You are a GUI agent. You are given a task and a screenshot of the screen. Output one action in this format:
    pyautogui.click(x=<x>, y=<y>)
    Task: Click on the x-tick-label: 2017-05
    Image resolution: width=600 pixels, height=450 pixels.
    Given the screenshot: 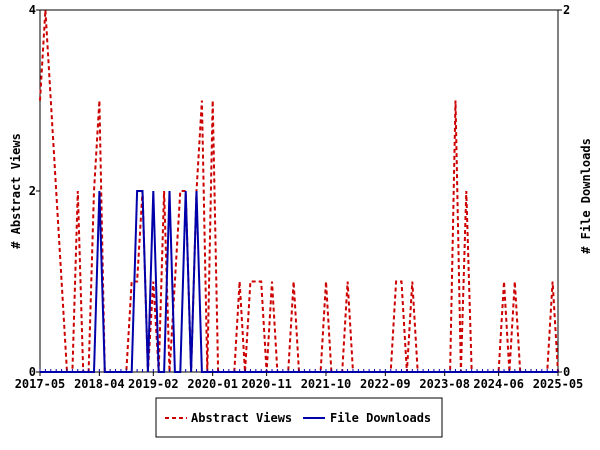 What is the action you would take?
    pyautogui.click(x=40, y=384)
    